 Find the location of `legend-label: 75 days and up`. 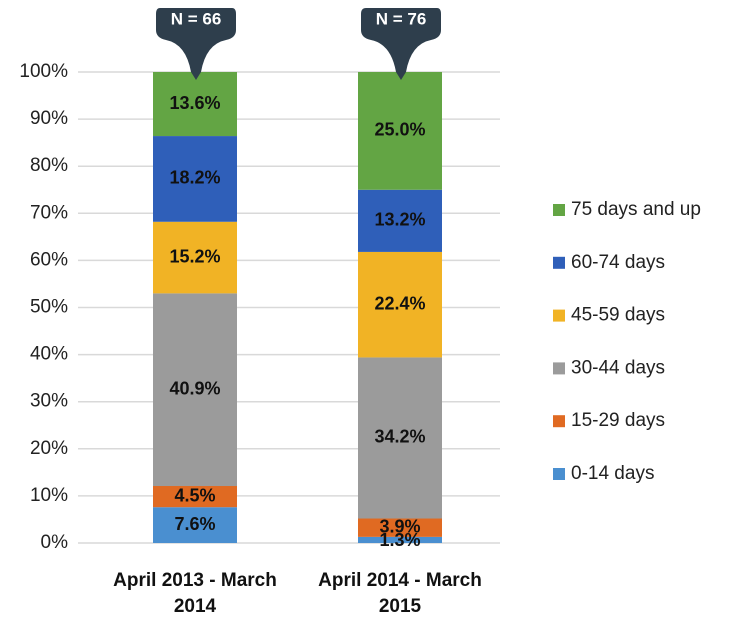

legend-label: 75 days and up is located at coordinates (636, 209).